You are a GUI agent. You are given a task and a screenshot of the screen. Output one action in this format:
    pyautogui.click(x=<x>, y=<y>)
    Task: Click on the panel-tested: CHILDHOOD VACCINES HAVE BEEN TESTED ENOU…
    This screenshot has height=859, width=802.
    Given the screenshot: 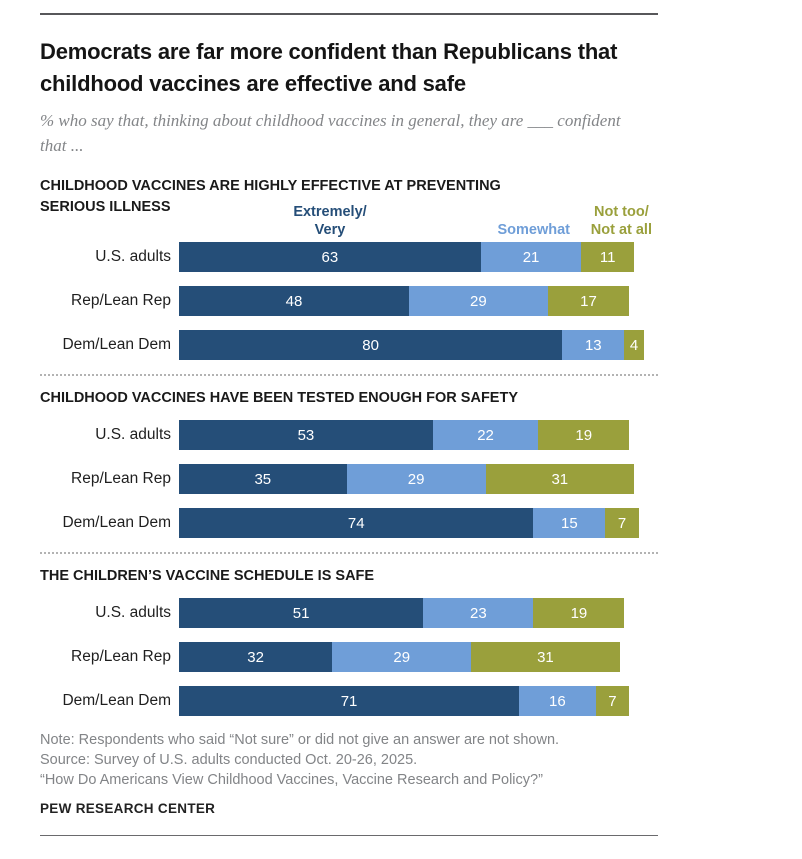 What is the action you would take?
    pyautogui.click(x=349, y=464)
    